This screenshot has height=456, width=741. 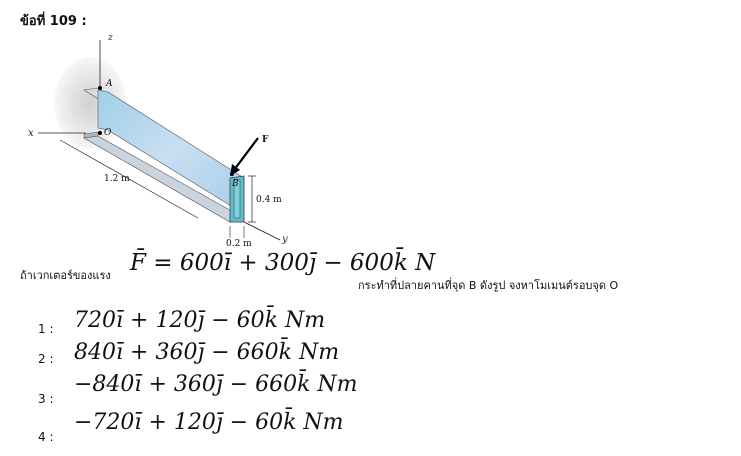 I want to click on dim-width-label: 0.2 m, so click(x=239, y=244).